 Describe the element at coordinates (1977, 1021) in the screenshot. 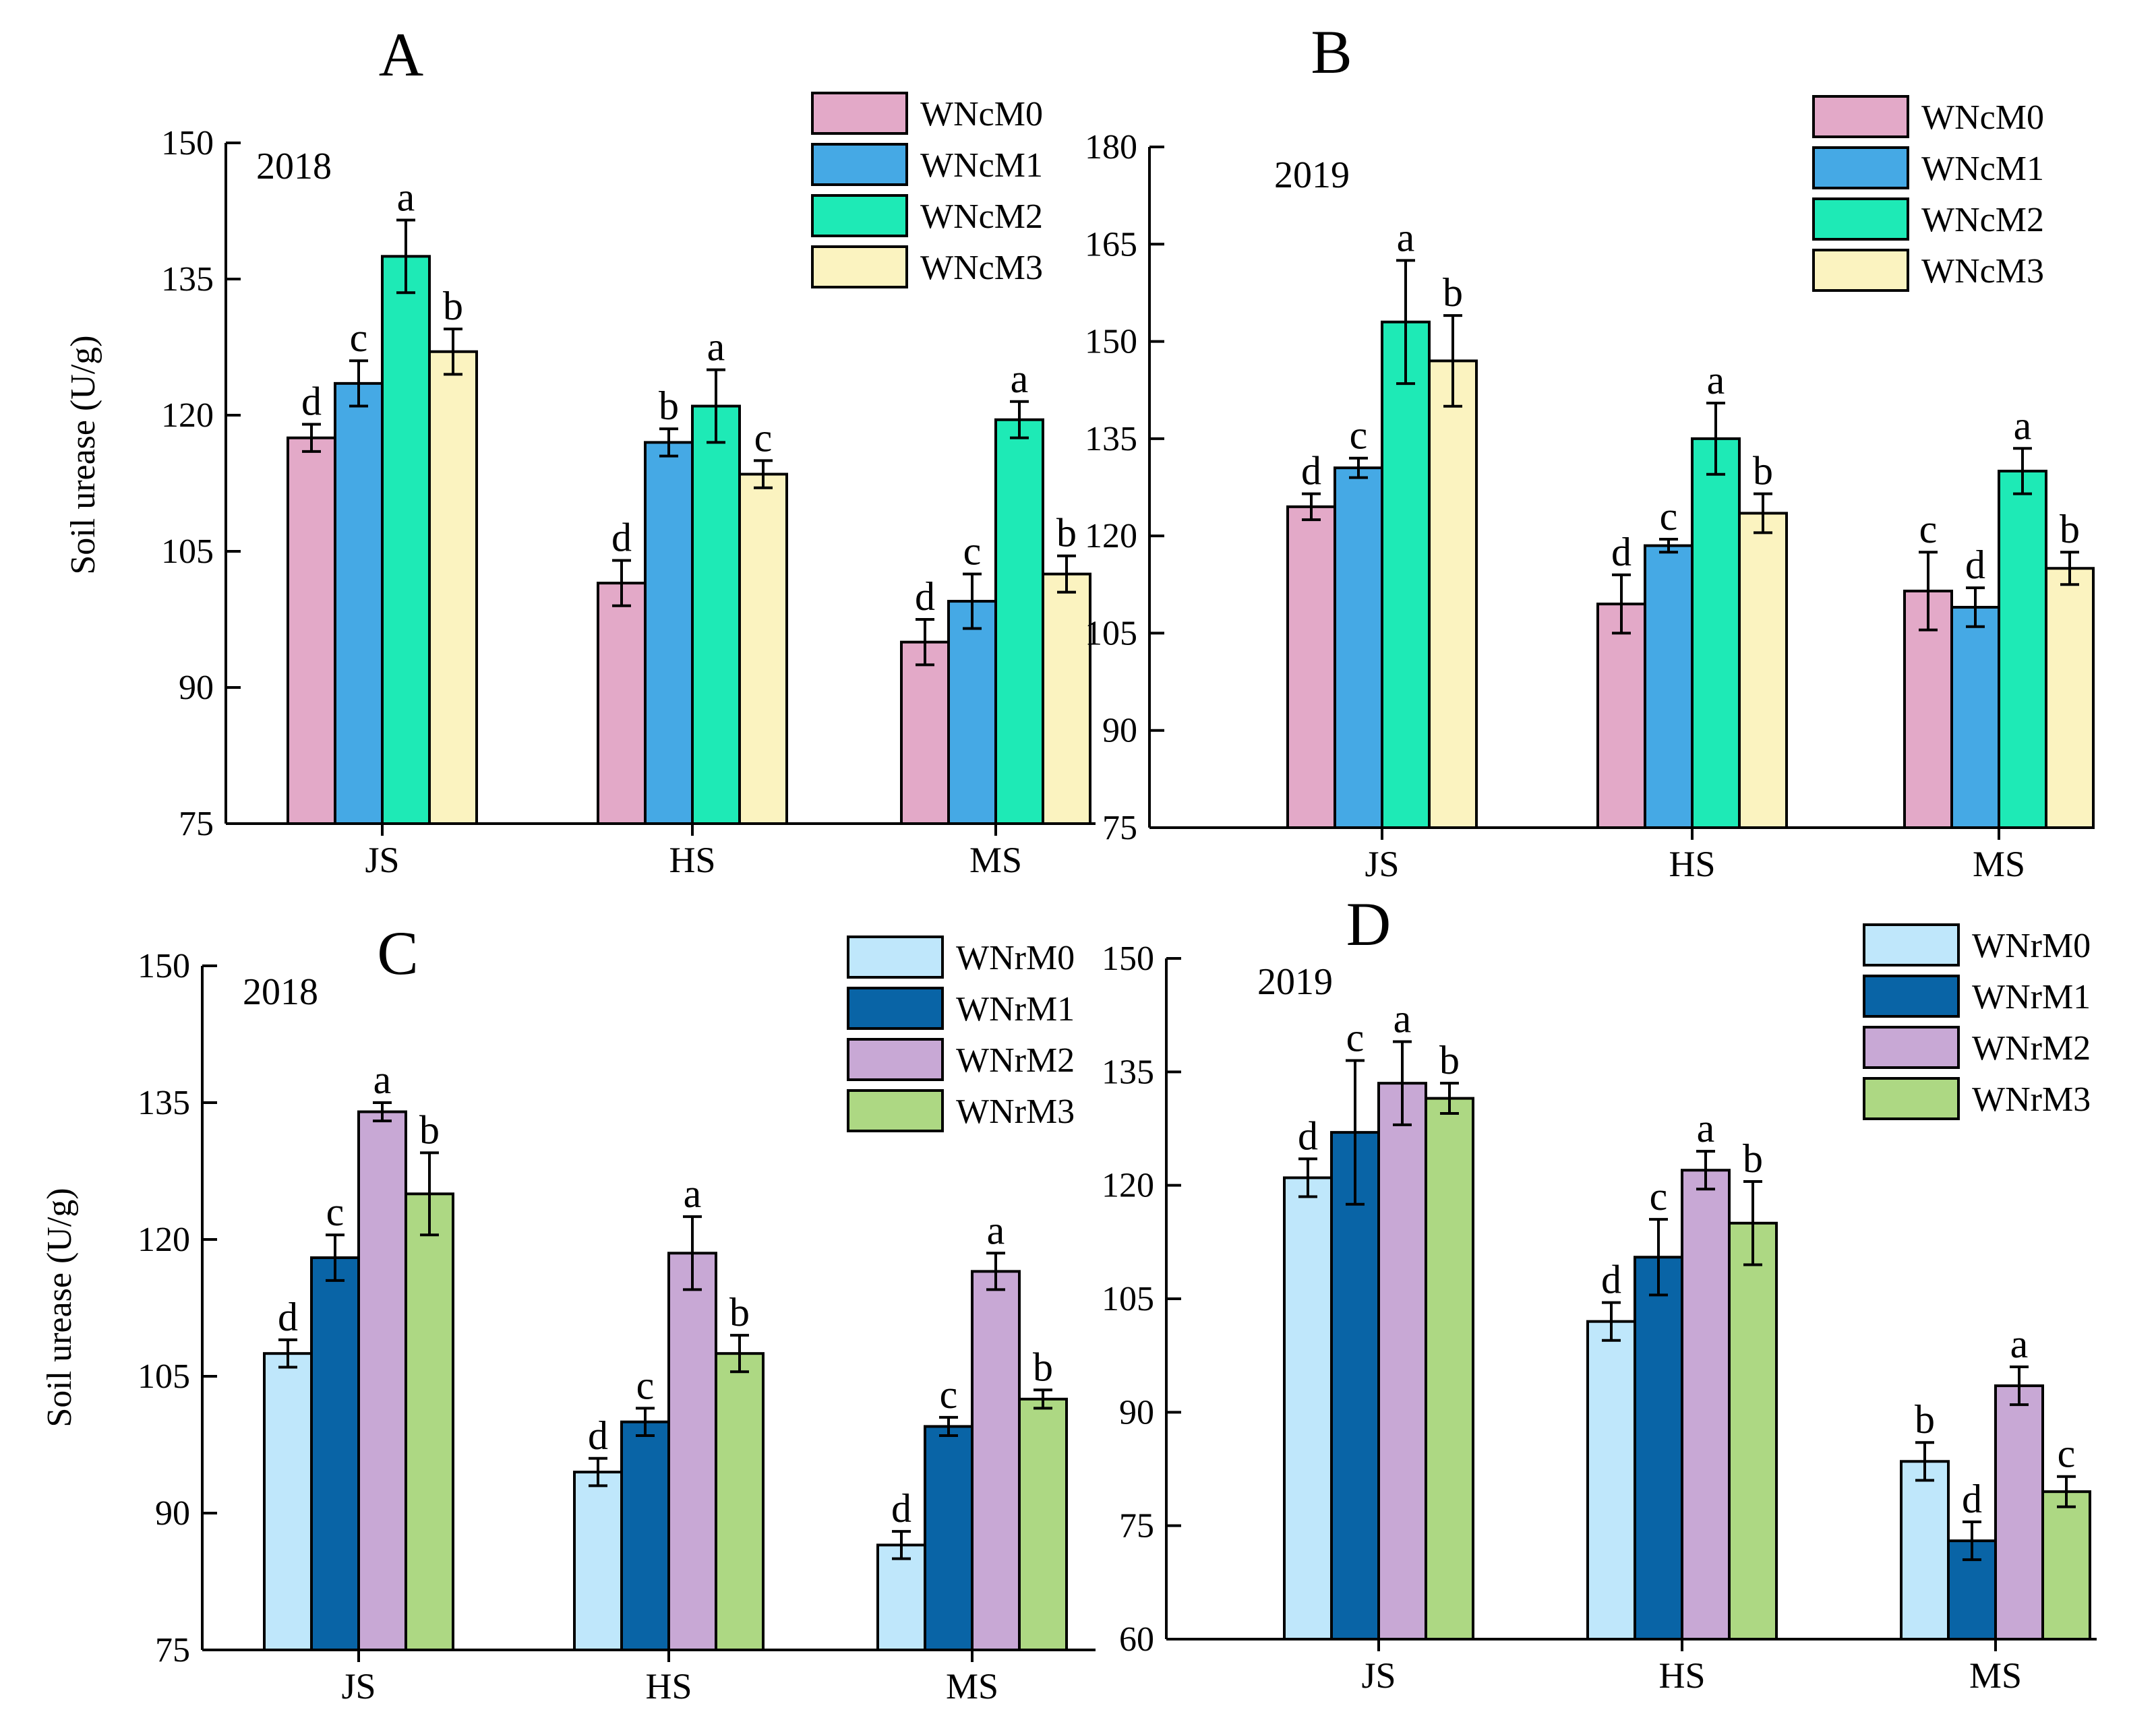

I see `legend: WNrM0 WNrM1 WNrM2 WNrM3` at that location.